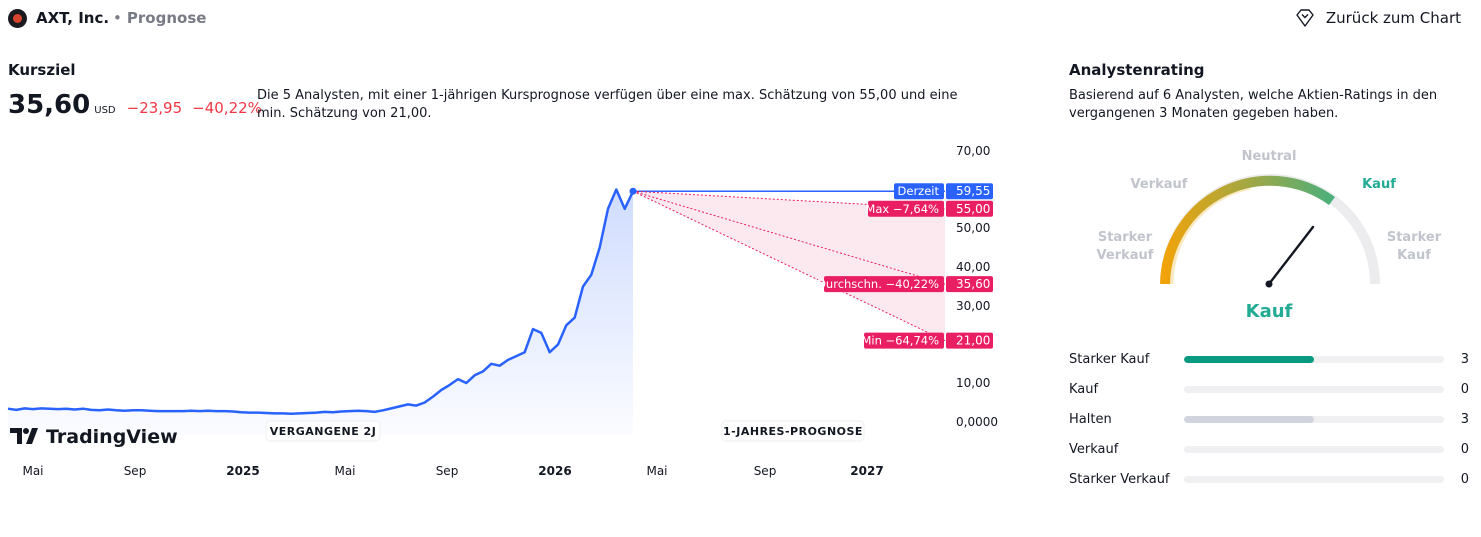  I want to click on kursziel-title: Kursziel, so click(42, 70).